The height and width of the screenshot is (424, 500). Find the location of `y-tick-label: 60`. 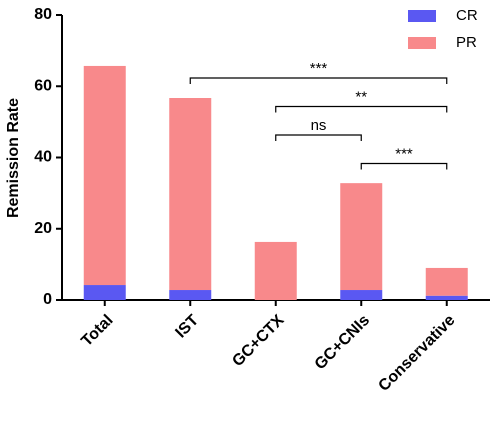

y-tick-label: 60 is located at coordinates (43, 85).